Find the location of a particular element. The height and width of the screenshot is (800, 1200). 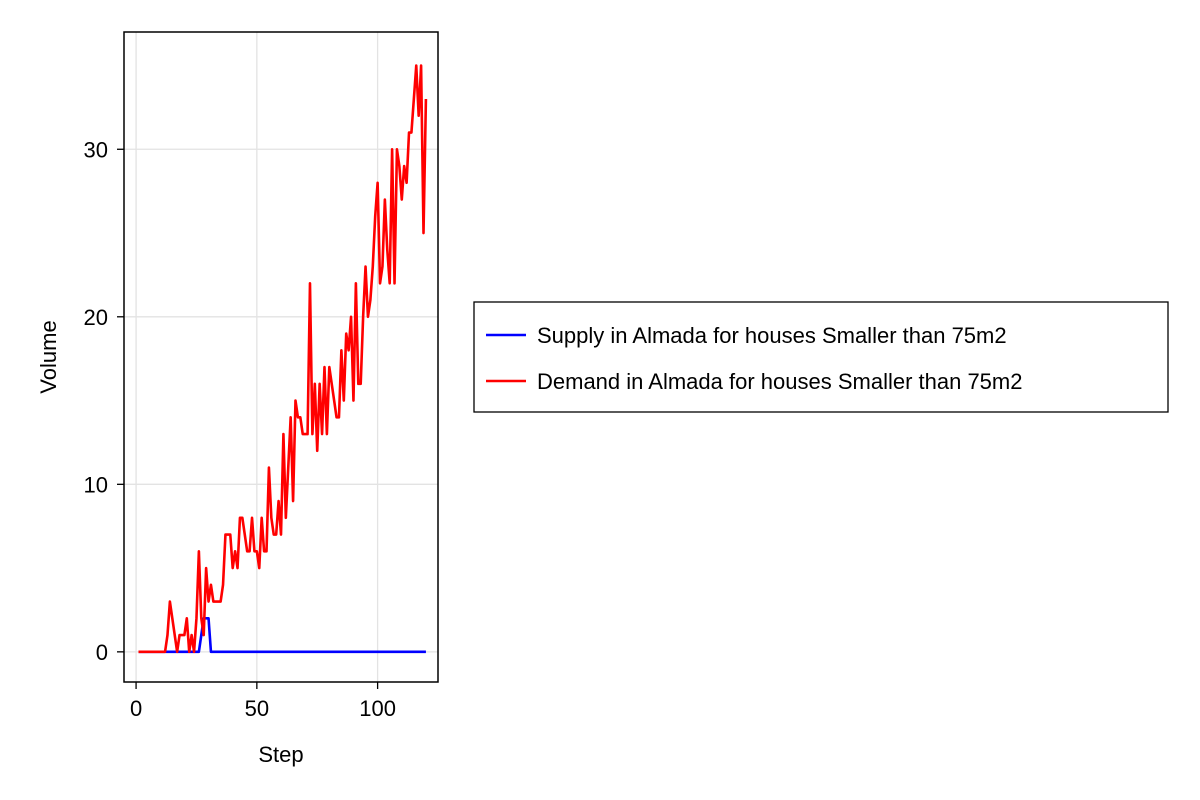

x-tick-label: 50 is located at coordinates (257, 708).